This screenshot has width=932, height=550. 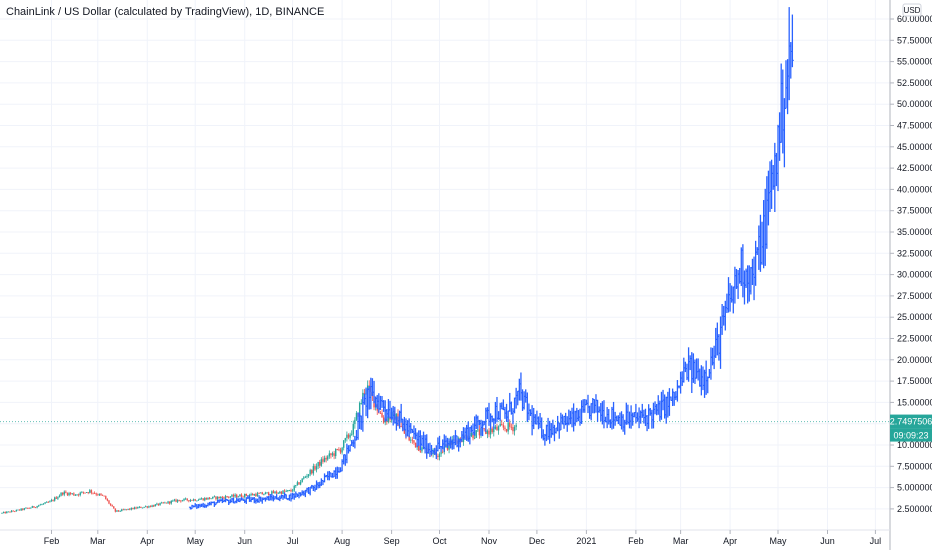 I want to click on currency-button: USD, so click(x=912, y=10).